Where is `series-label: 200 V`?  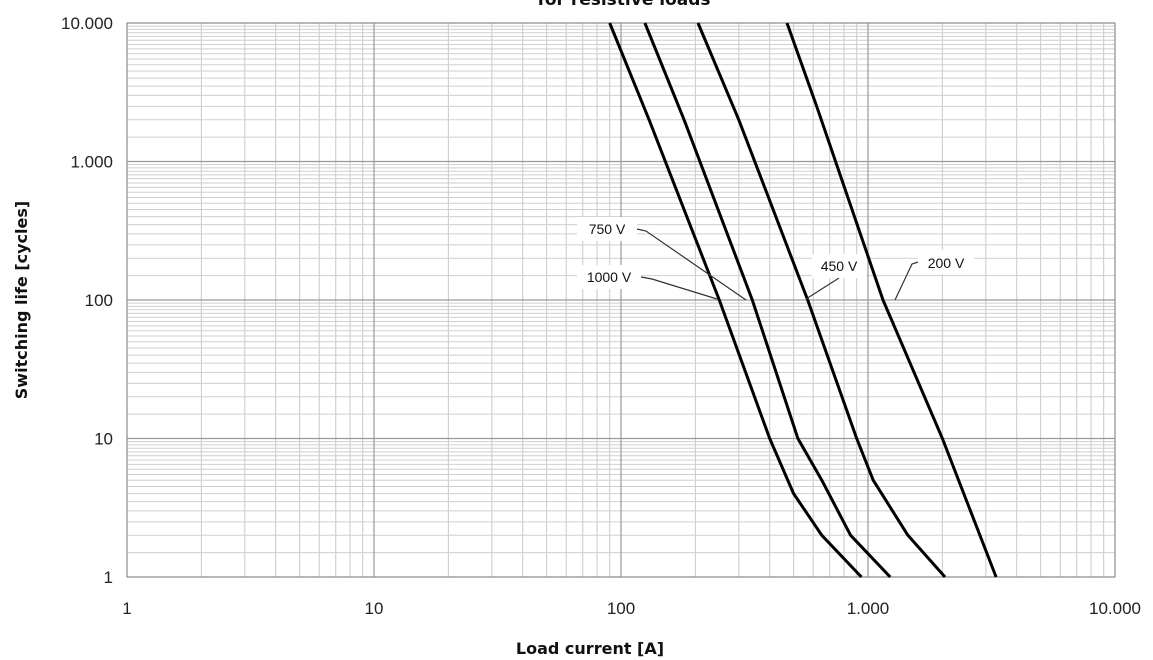
series-label: 200 V is located at coordinates (946, 263).